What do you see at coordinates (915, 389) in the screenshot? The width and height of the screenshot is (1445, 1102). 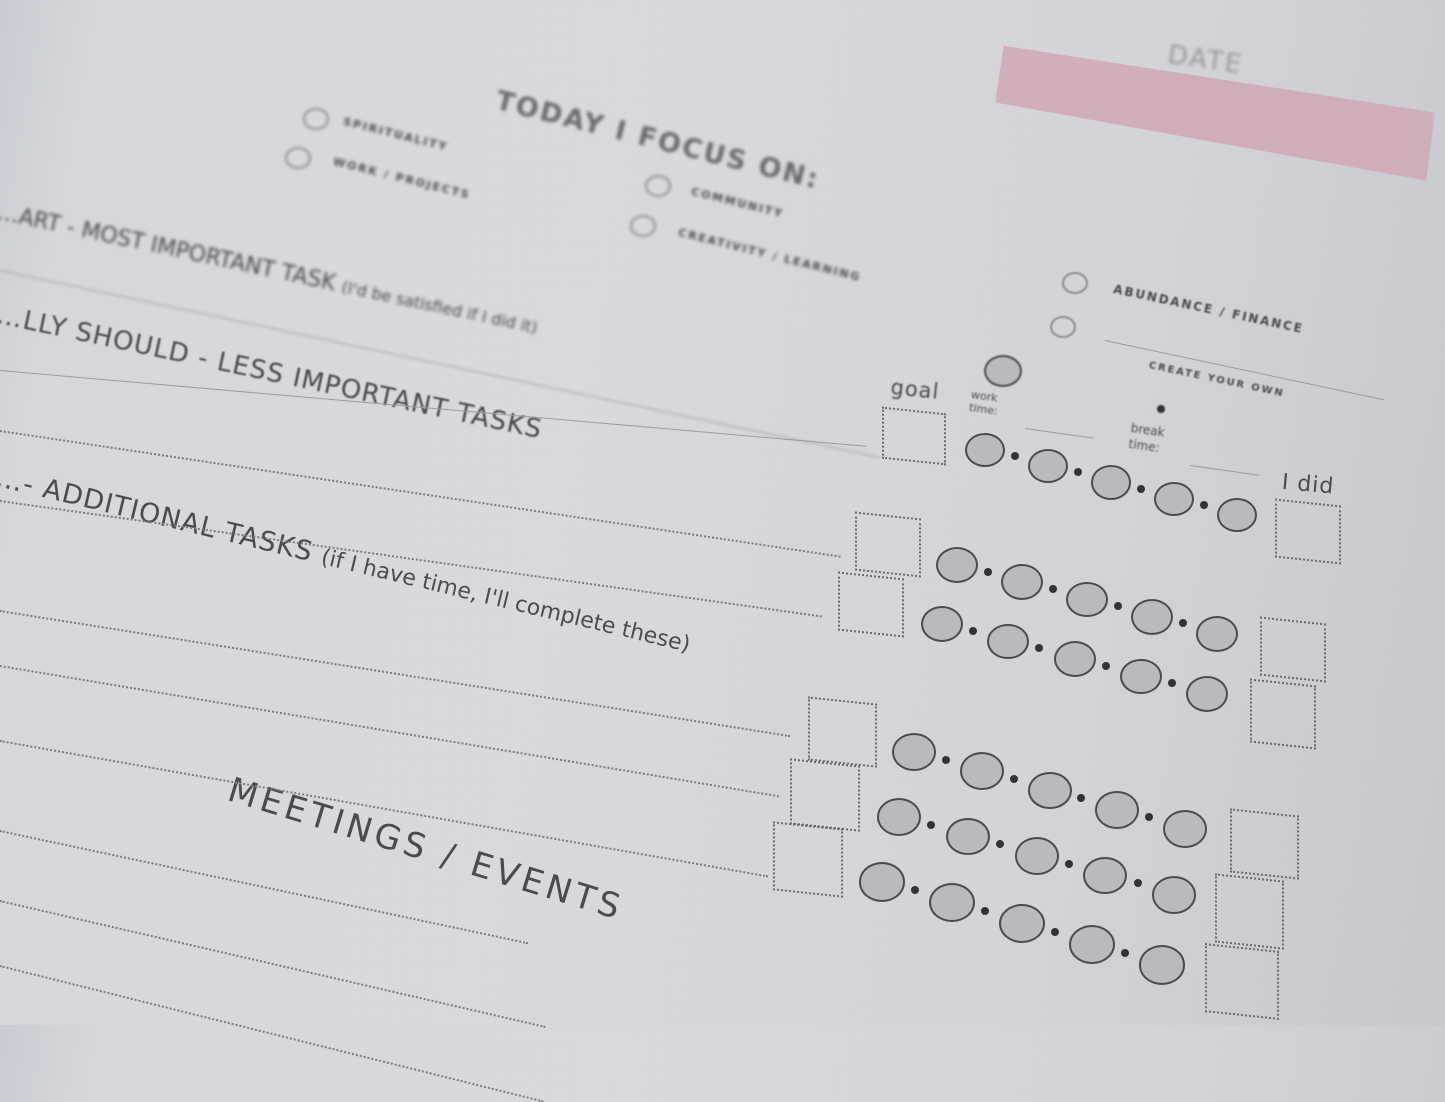 I see `goal-label: goal` at bounding box center [915, 389].